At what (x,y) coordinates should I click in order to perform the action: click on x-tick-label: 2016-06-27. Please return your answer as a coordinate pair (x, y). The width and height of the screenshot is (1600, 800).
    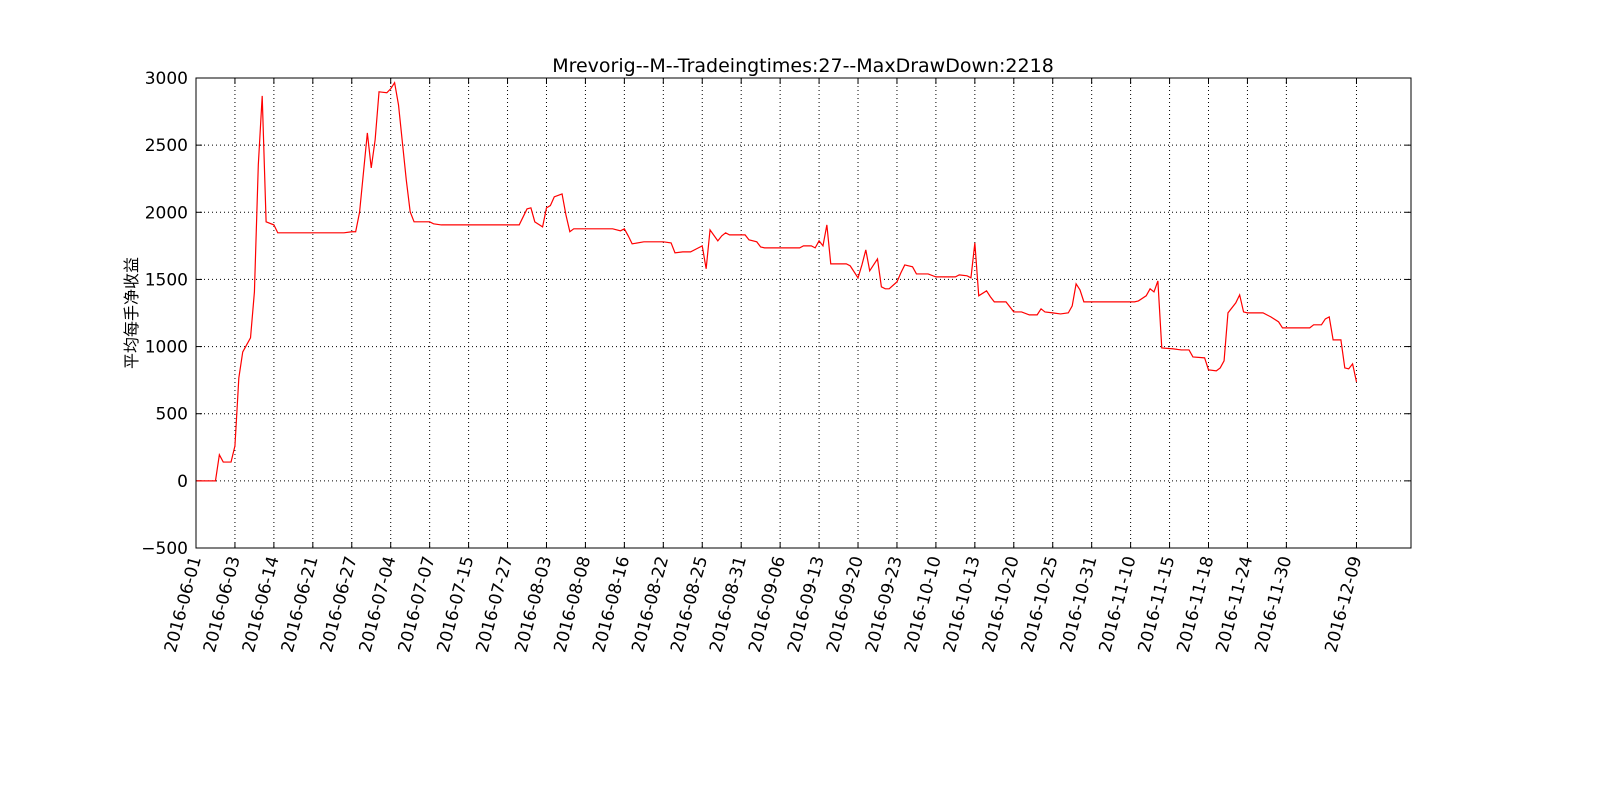
    Looking at the image, I should click on (339, 604).